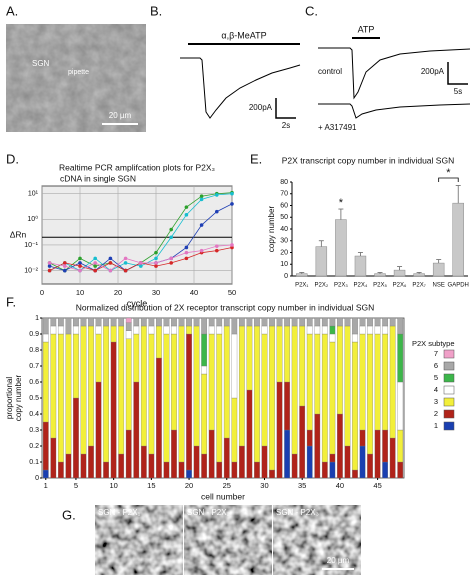  Describe the element at coordinates (361, 286) in the screenshot. I see `x-tick-label: P2X₄` at that location.